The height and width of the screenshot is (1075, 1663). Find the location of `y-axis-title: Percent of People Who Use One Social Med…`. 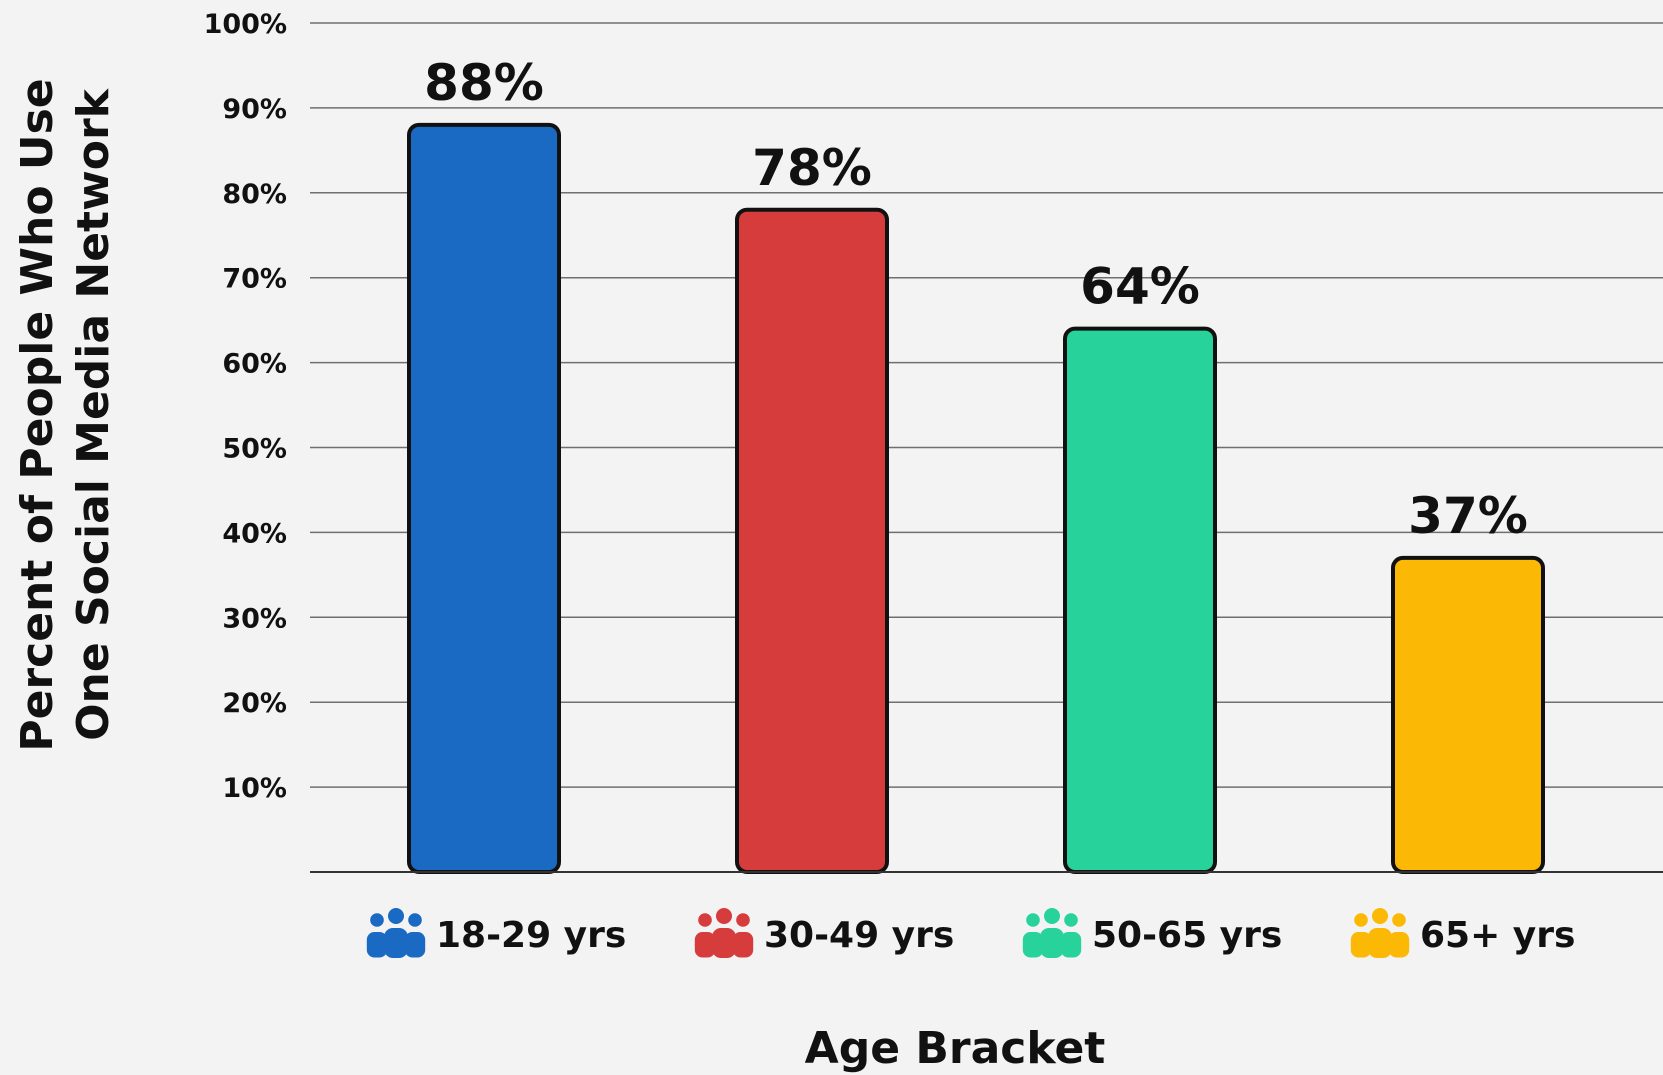

y-axis-title: Percent of People Who Use One Social Med… is located at coordinates (65, 414).